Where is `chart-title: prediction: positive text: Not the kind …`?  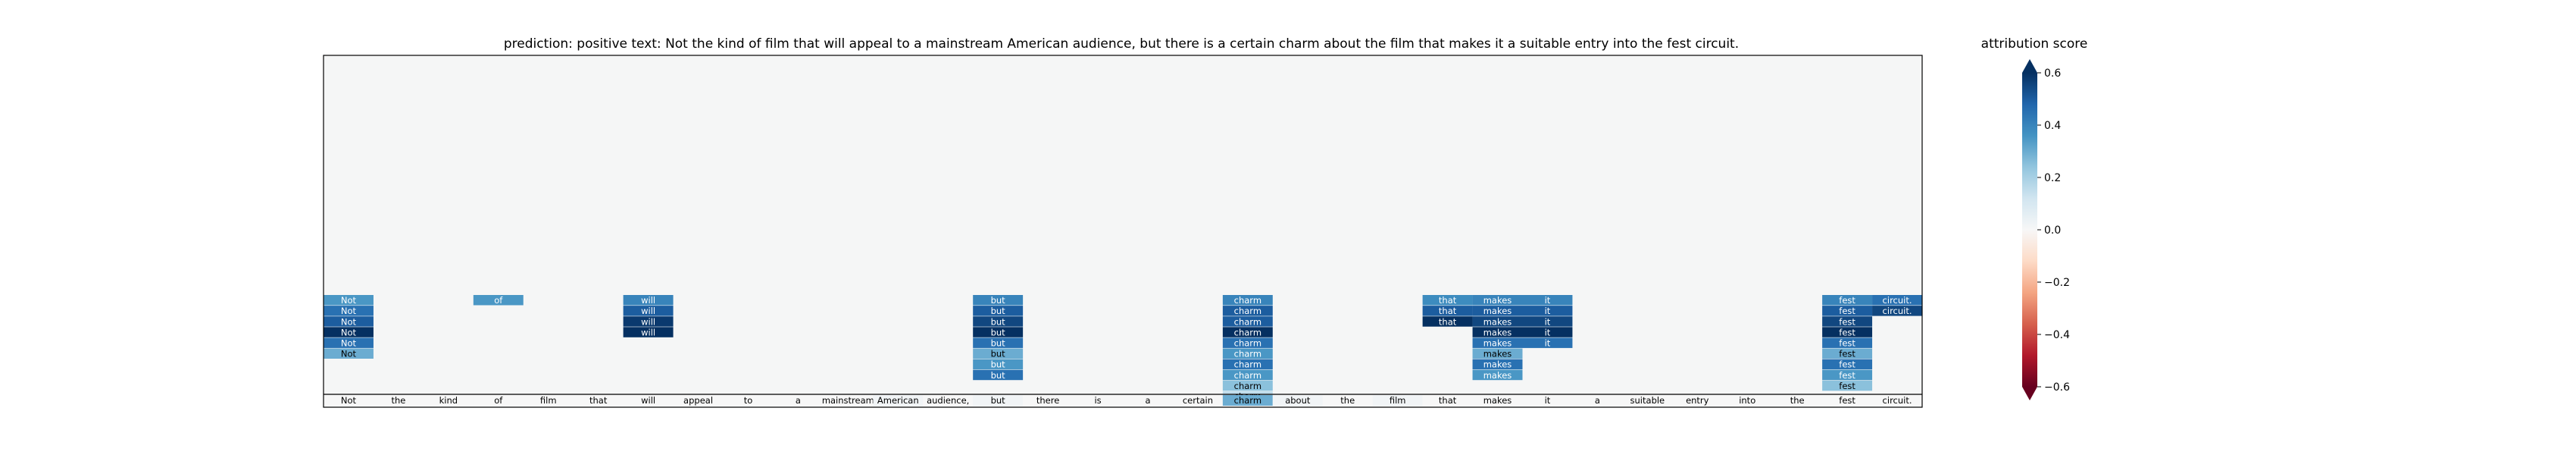 chart-title: prediction: positive text: Not the kind … is located at coordinates (1121, 44).